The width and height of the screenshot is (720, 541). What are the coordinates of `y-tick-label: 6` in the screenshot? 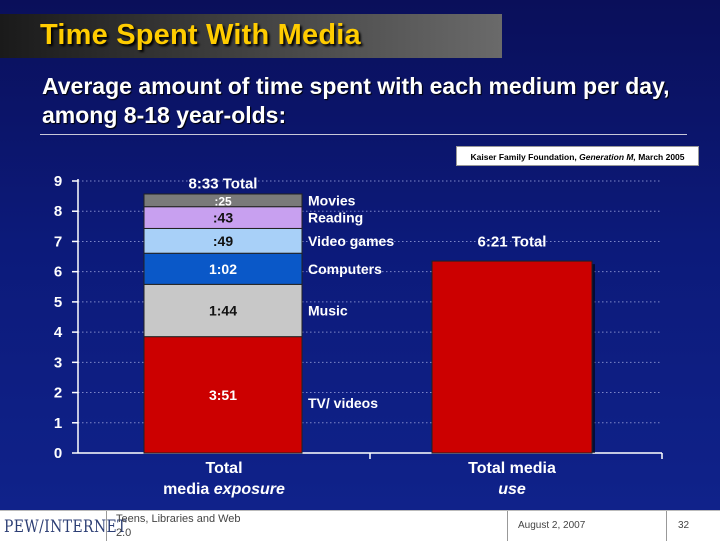 It's located at (58, 272).